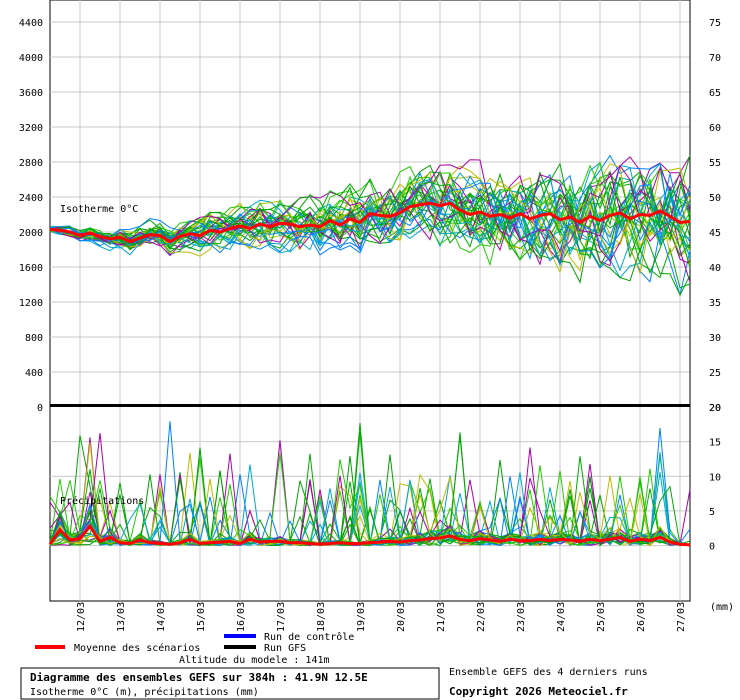  Describe the element at coordinates (715, 233) in the screenshot. I see `right-tick-label: 45` at that location.